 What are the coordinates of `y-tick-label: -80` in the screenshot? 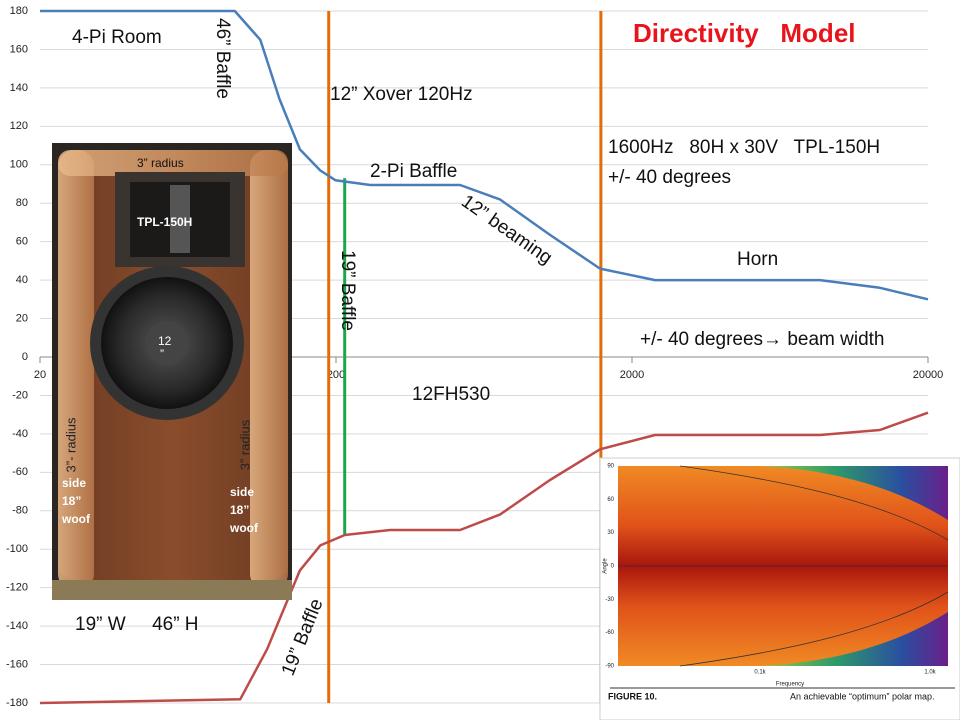 It's located at (20, 511).